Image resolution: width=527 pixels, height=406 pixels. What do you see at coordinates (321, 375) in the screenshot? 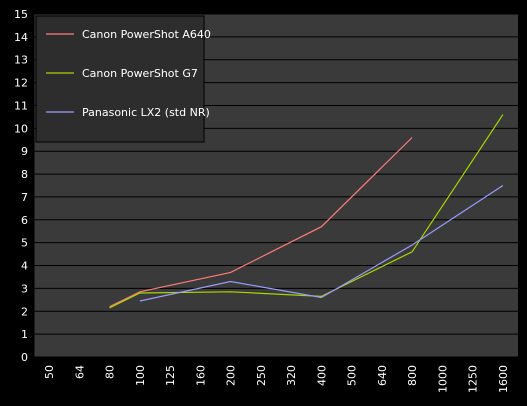
I see `x-tick-label: 400` at bounding box center [321, 375].